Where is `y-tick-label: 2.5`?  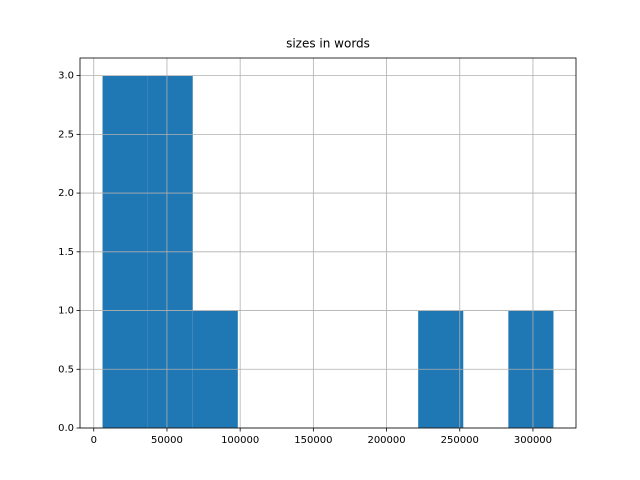 y-tick-label: 2.5 is located at coordinates (66, 134).